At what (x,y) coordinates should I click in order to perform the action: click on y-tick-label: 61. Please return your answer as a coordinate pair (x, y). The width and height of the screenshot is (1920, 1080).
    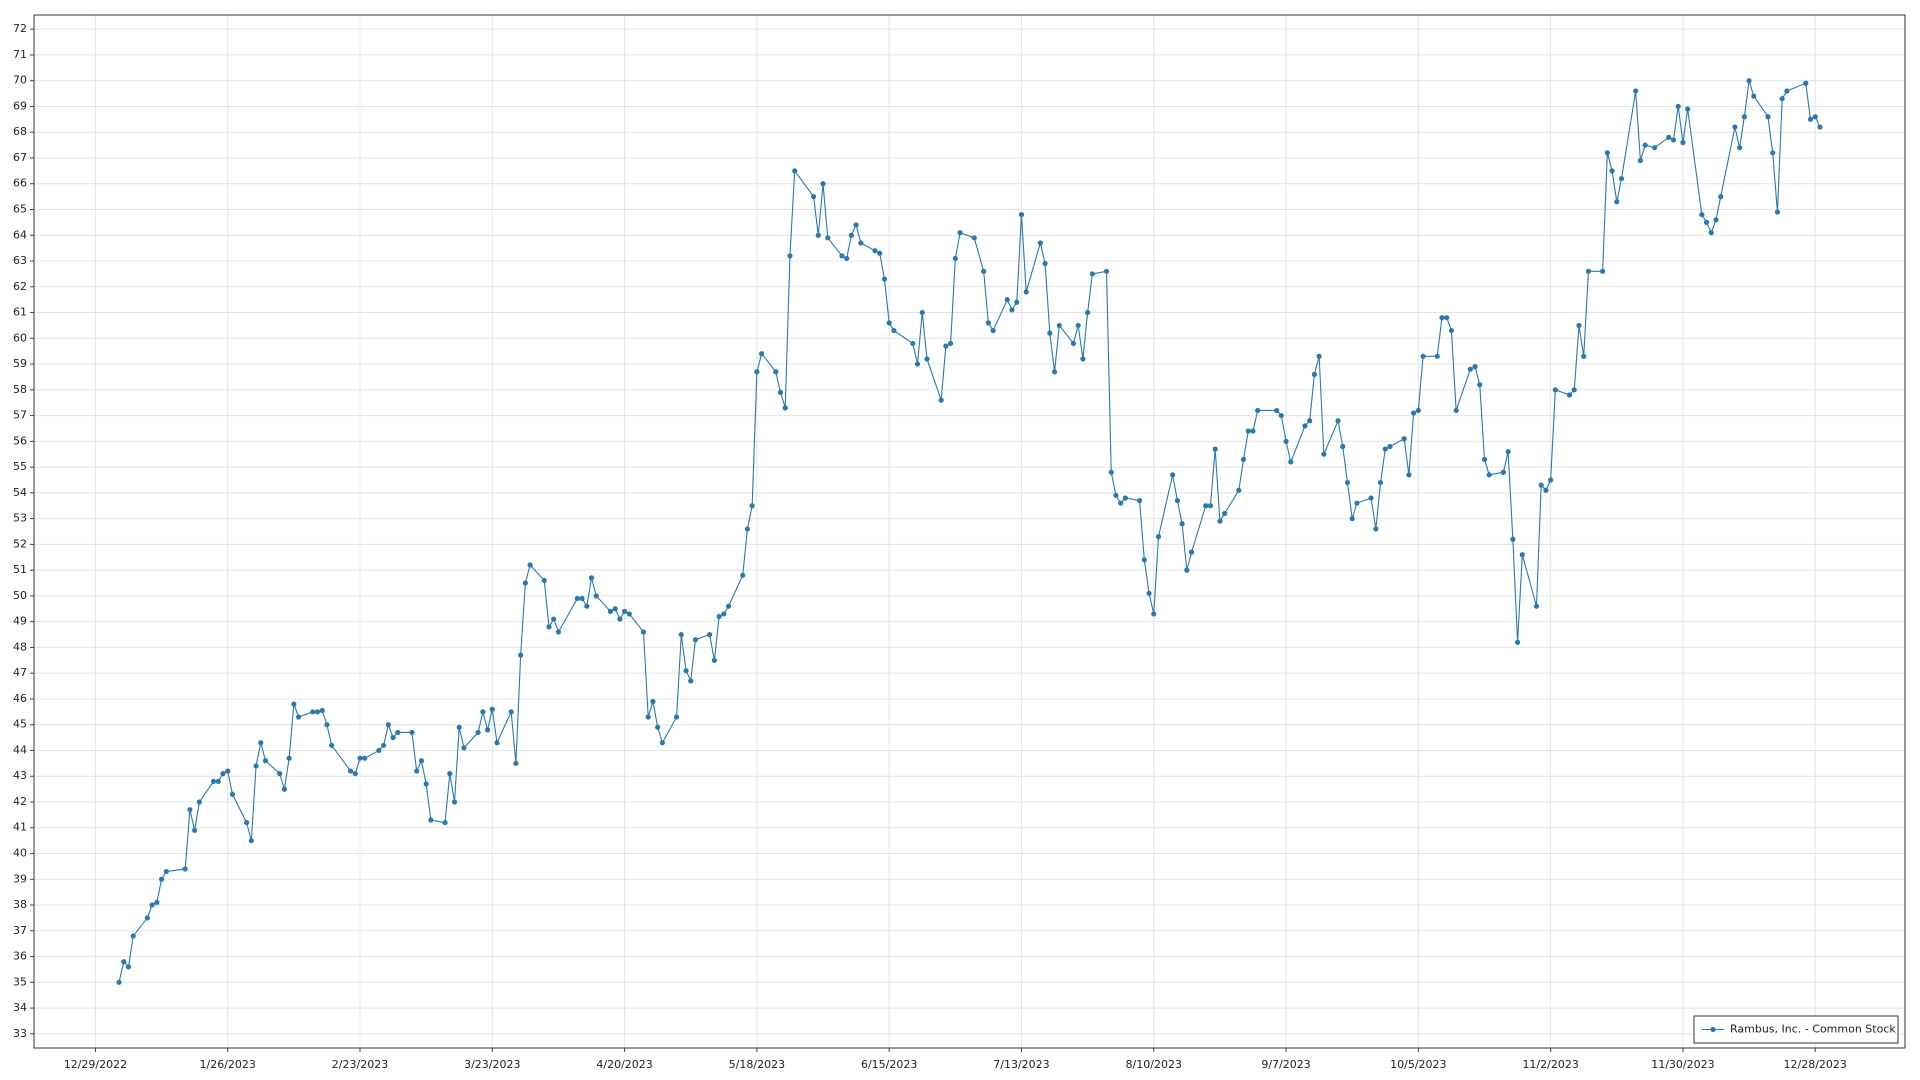
    Looking at the image, I should click on (20, 312).